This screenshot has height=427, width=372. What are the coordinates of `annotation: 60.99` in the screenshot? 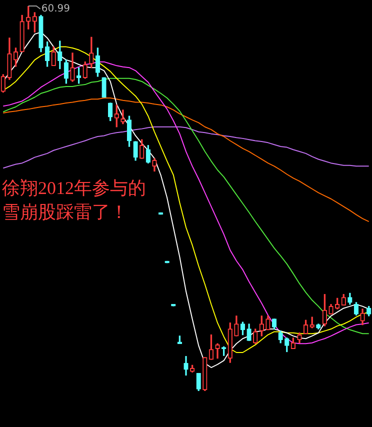 It's located at (55, 9).